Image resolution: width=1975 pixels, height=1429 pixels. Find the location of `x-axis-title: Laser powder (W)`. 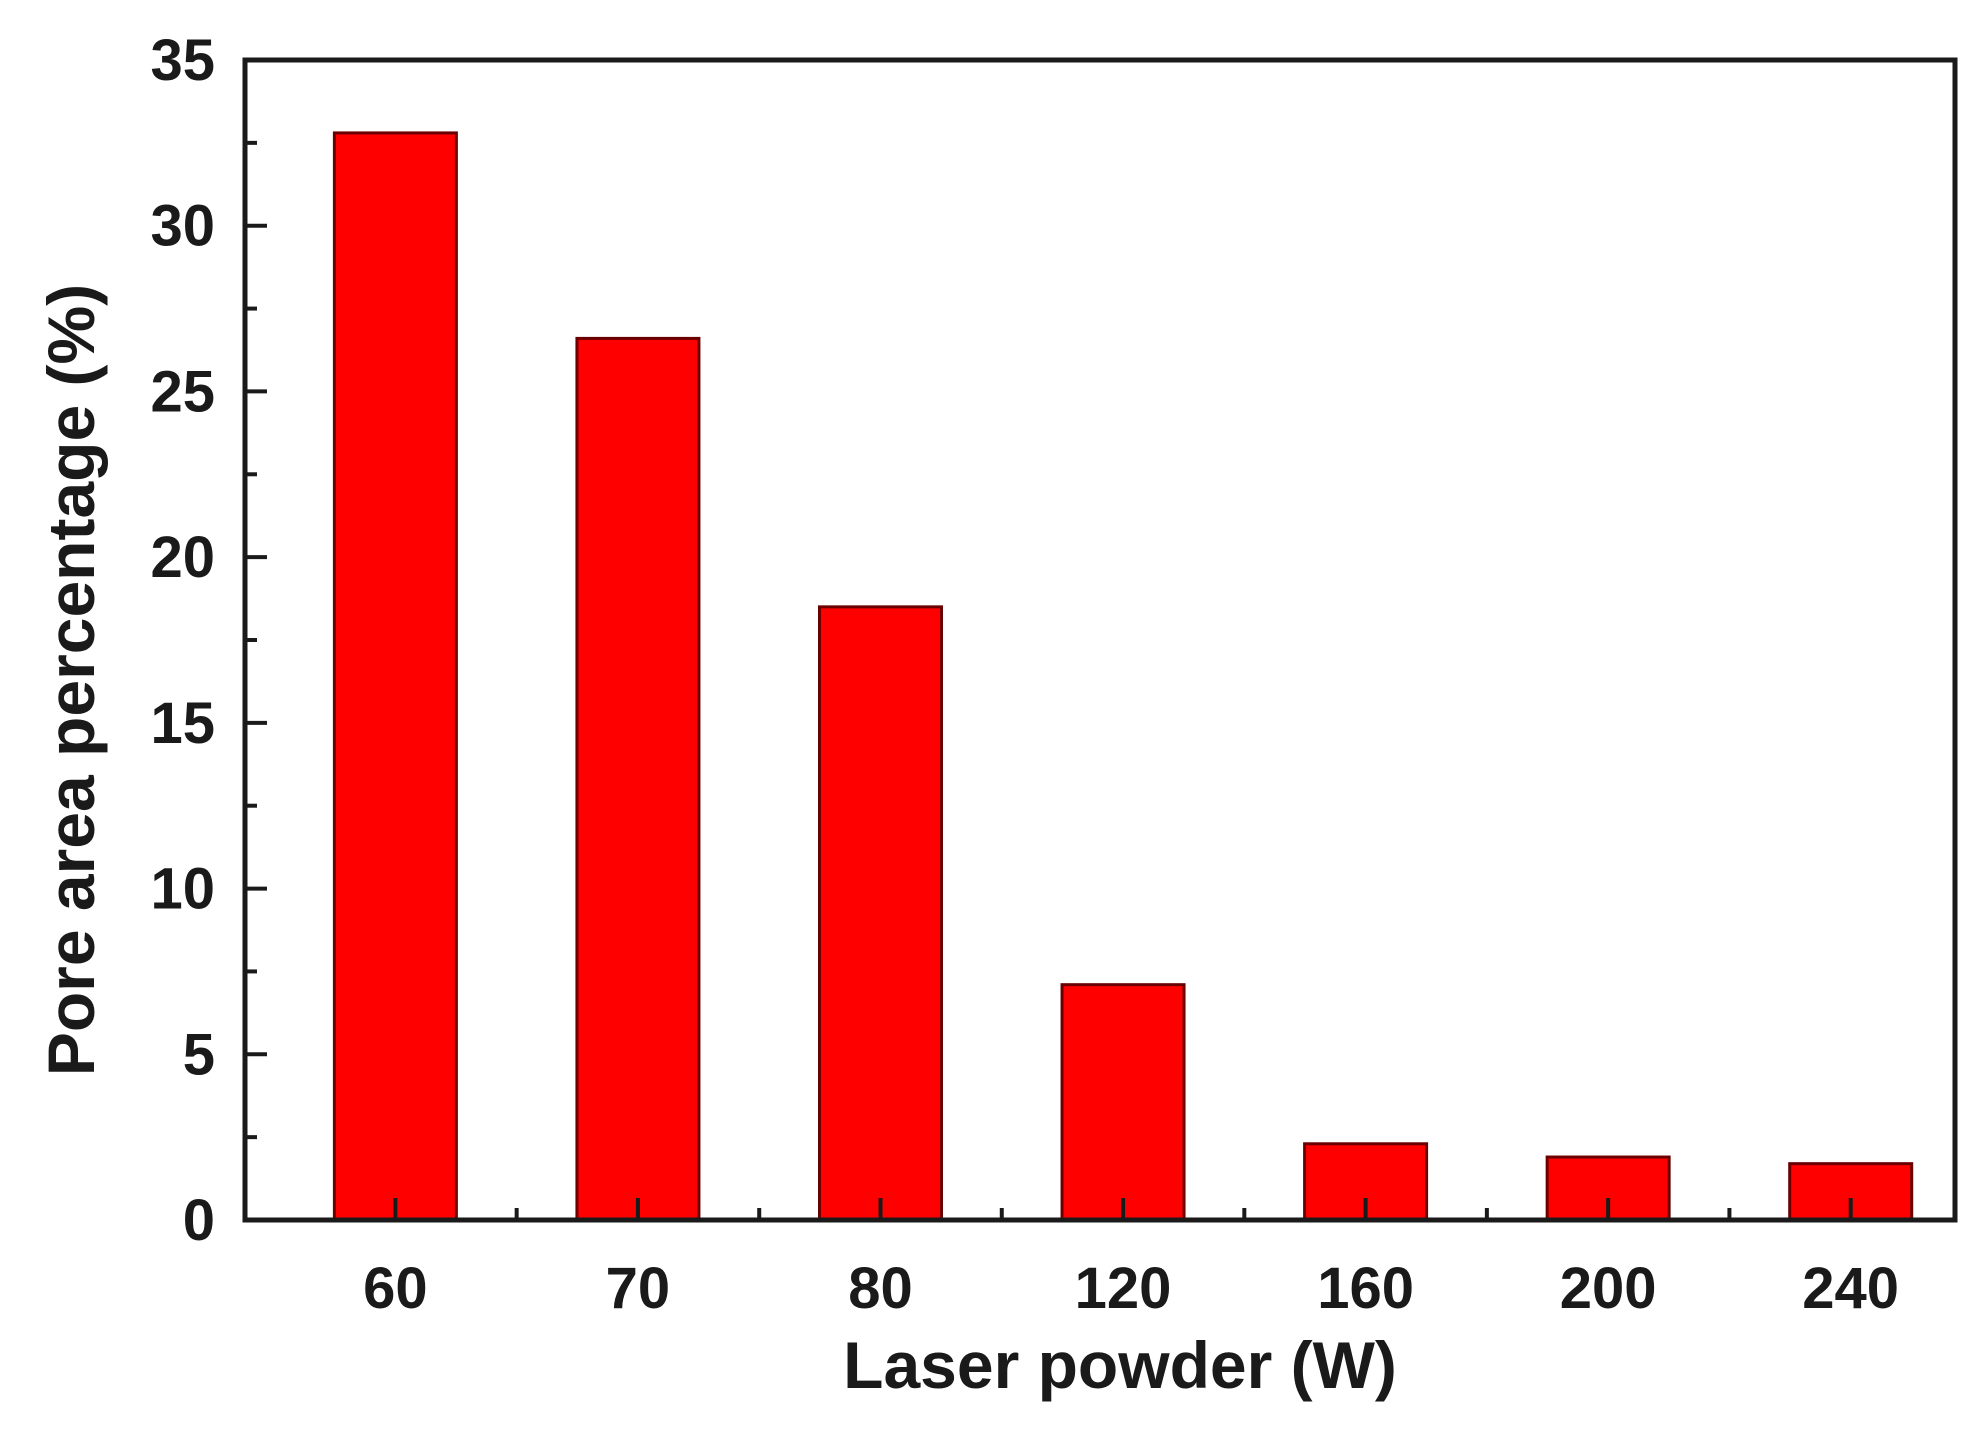

x-axis-title: Laser powder (W) is located at coordinates (1120, 1365).